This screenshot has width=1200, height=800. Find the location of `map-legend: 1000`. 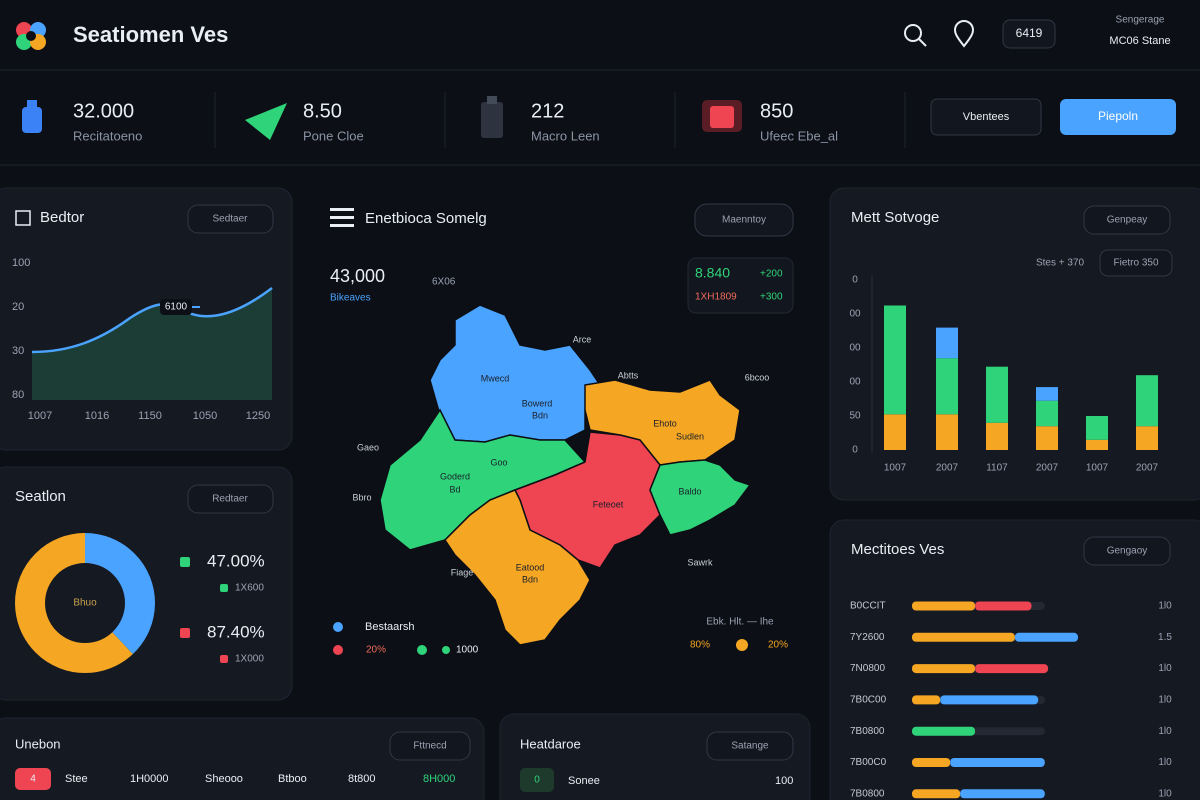

map-legend: 1000 is located at coordinates (467, 650).